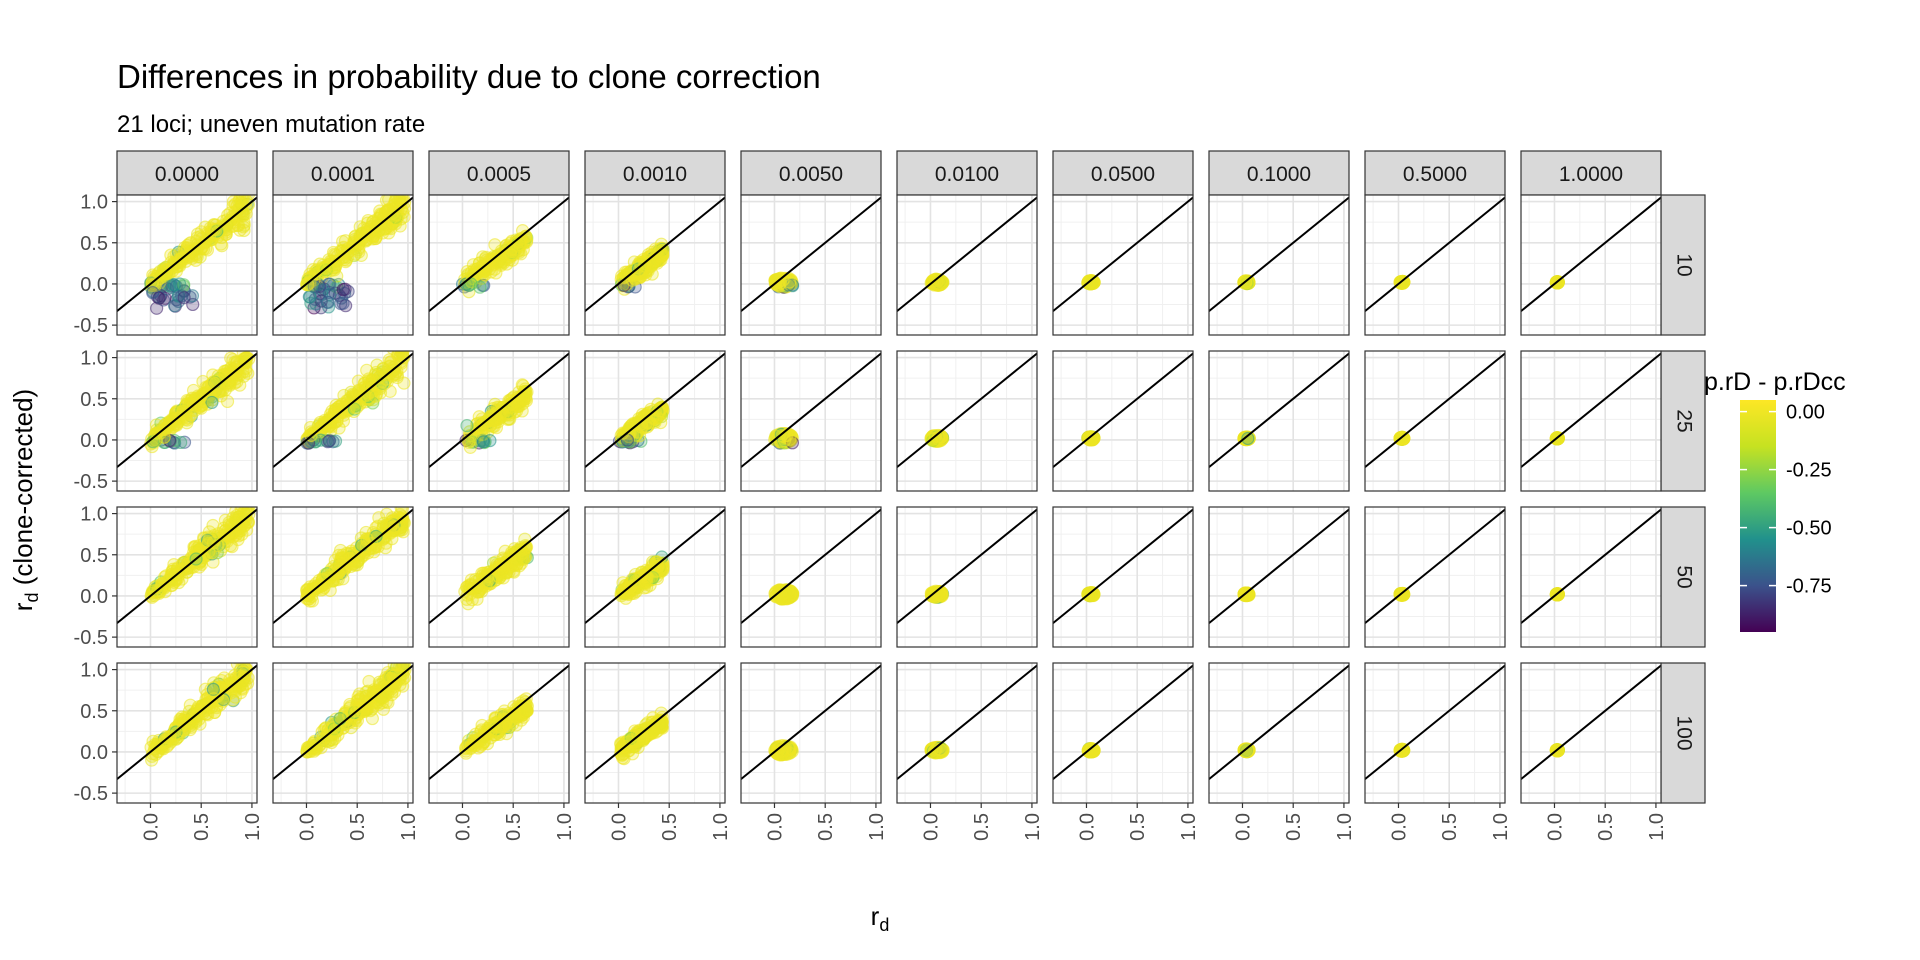 This screenshot has width=1920, height=960. Describe the element at coordinates (271, 124) in the screenshot. I see `chart-subtitle: 21 loci; uneven mutation rate` at that location.